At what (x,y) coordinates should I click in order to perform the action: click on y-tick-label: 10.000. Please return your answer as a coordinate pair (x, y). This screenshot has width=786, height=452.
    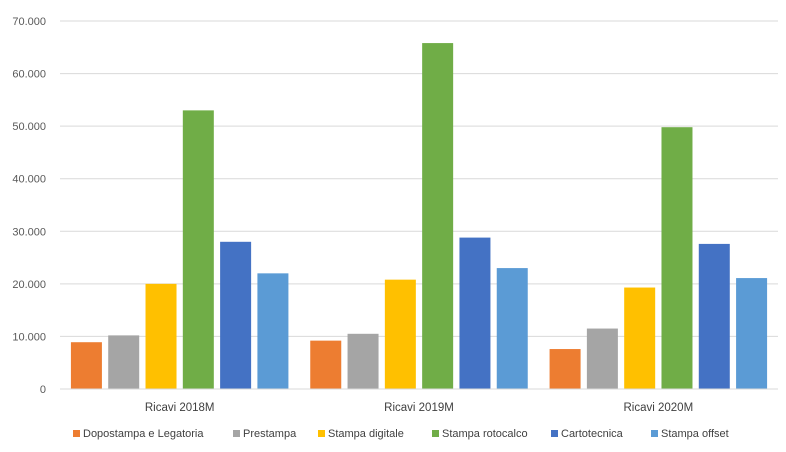
    Looking at the image, I should click on (29, 337).